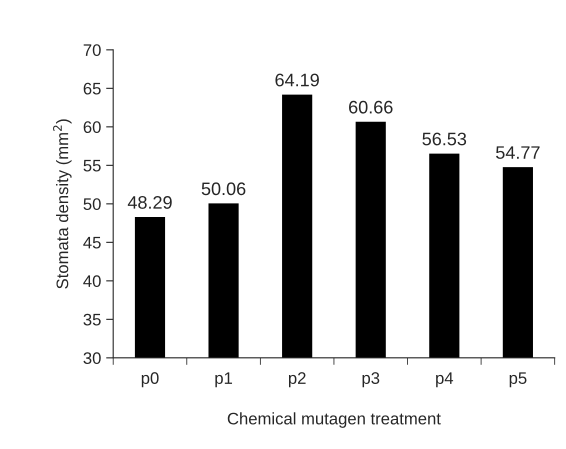 Image resolution: width=566 pixels, height=449 pixels. I want to click on x-tick-label: p2, so click(297, 380).